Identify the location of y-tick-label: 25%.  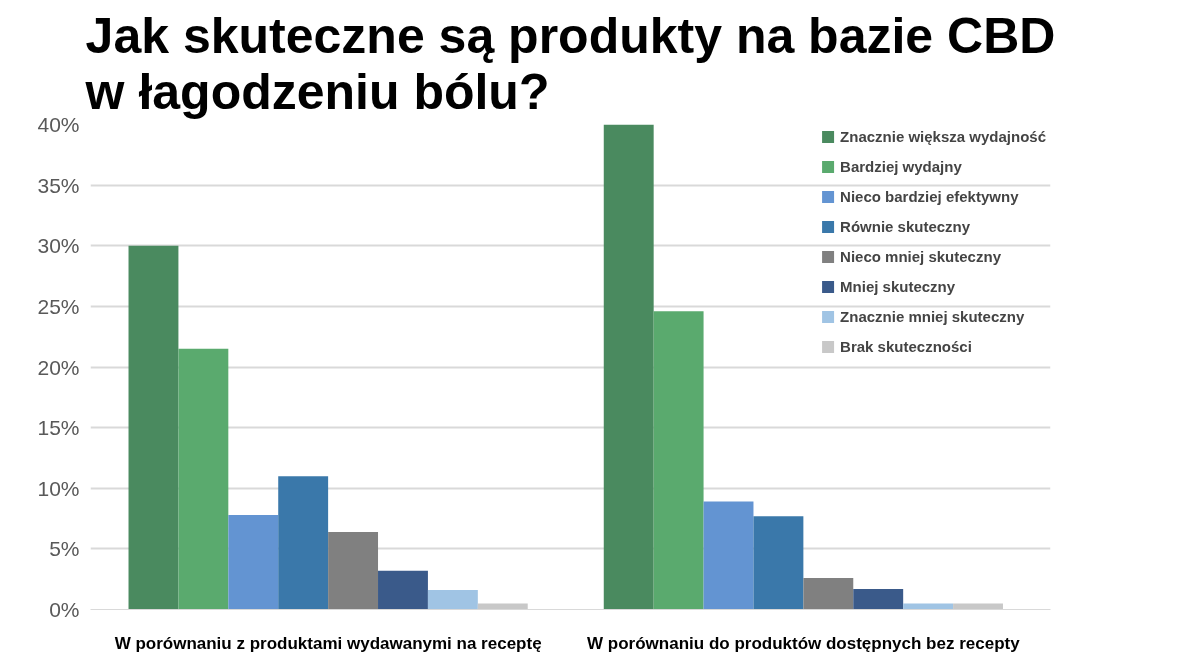
(58, 306).